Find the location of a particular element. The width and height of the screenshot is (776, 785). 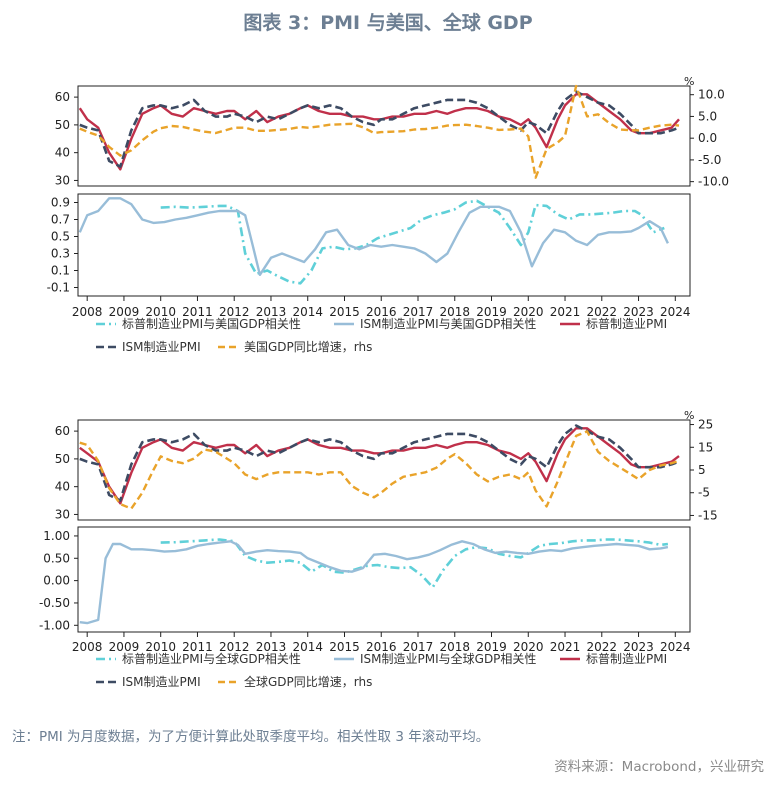

right-axis-tick-label: 10.0 is located at coordinates (711, 95).